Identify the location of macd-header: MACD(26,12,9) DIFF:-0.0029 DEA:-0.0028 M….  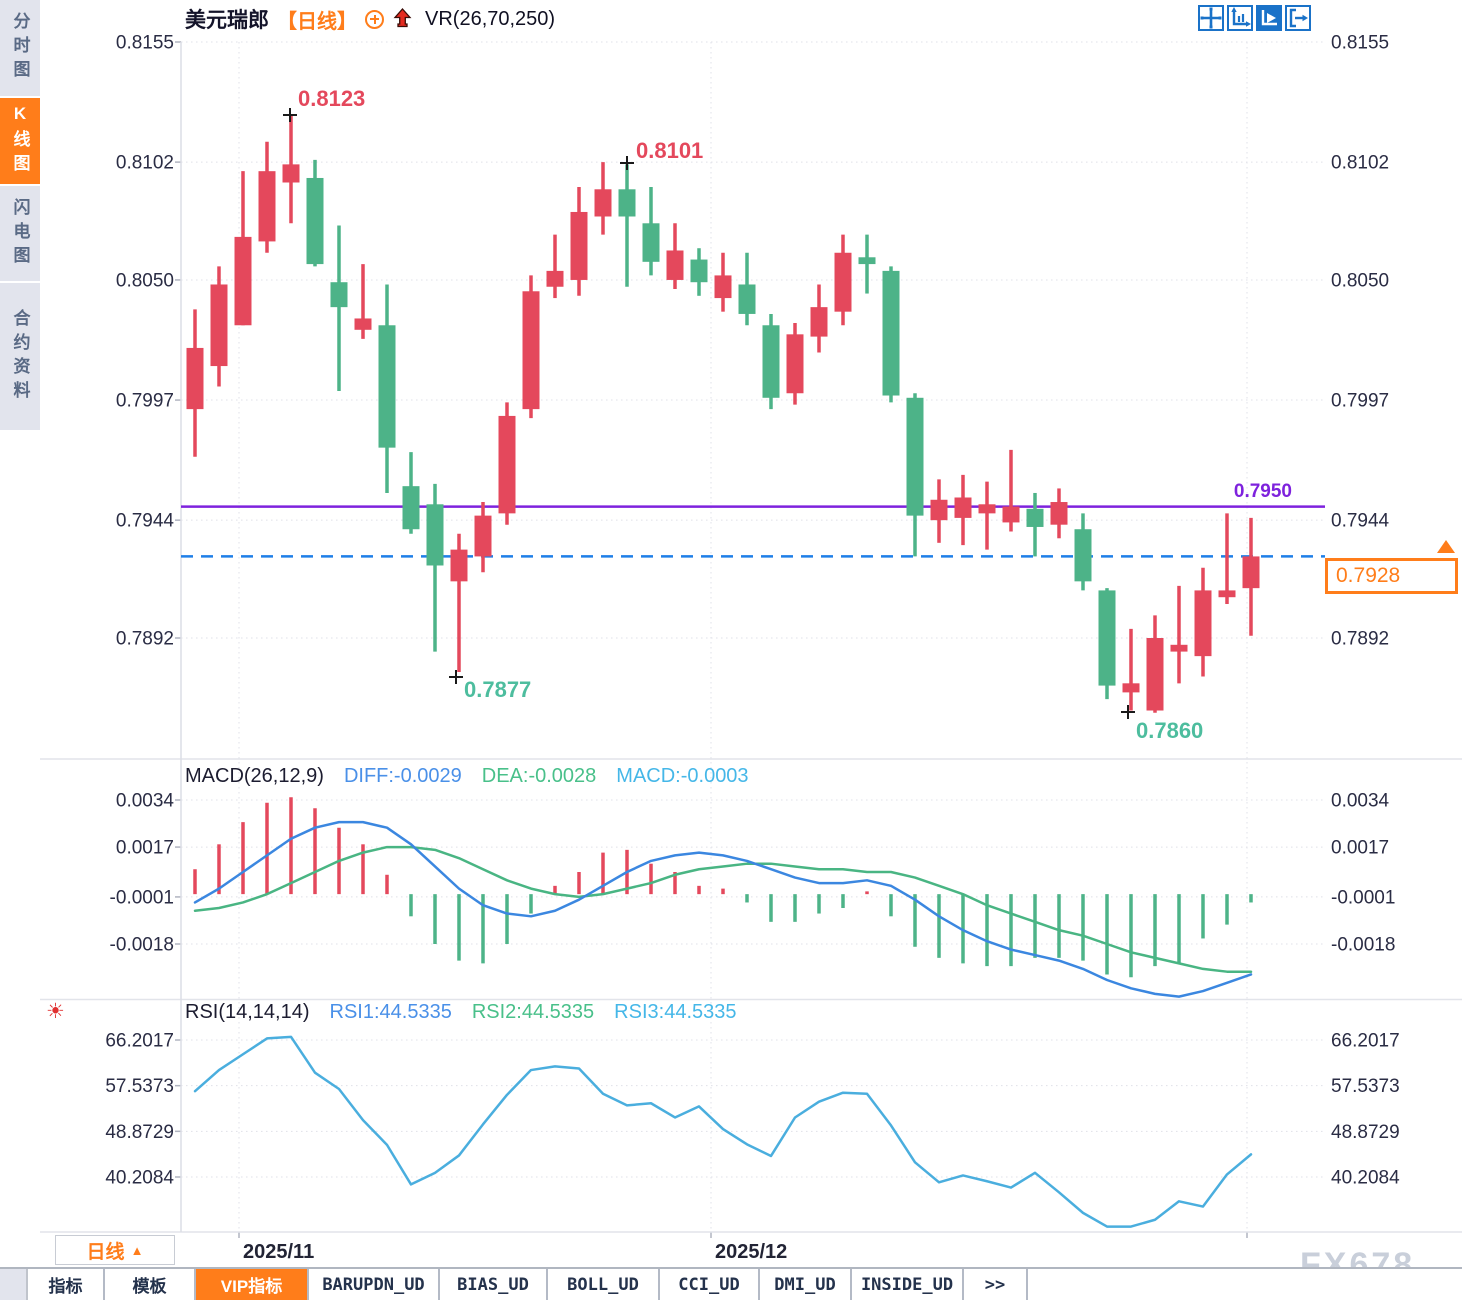
(467, 776).